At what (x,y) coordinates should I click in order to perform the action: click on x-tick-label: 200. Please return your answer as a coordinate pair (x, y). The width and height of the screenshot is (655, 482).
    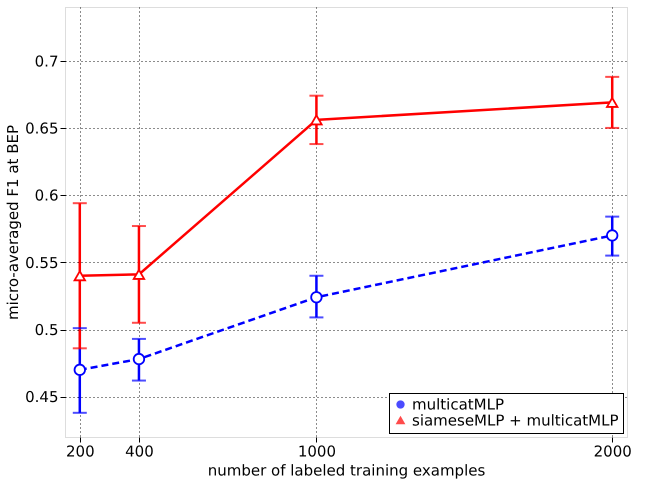
    Looking at the image, I should click on (80, 451).